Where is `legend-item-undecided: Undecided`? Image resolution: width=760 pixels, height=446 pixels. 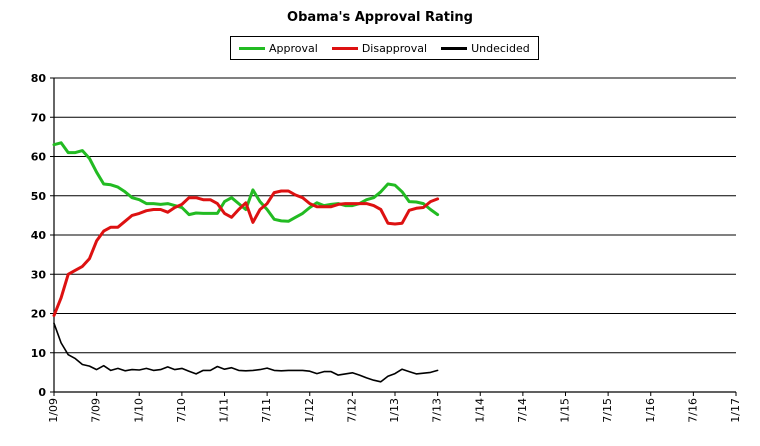 legend-item-undecided: Undecided is located at coordinates (485, 48).